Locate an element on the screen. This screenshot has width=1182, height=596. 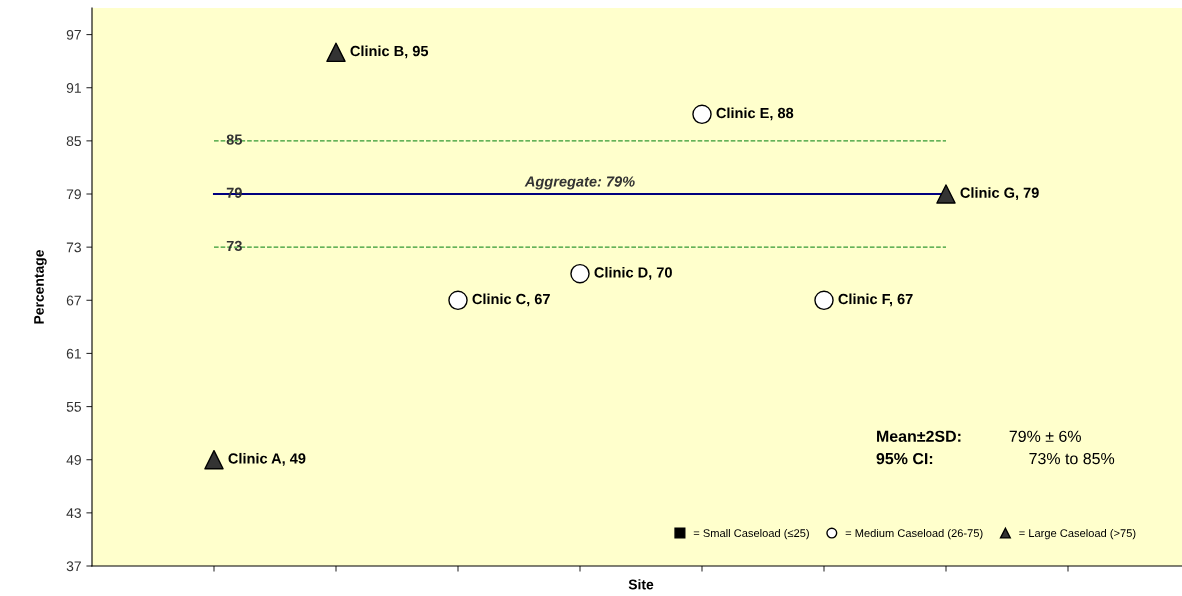
data-label: Clinic A, 49 is located at coordinates (267, 459).